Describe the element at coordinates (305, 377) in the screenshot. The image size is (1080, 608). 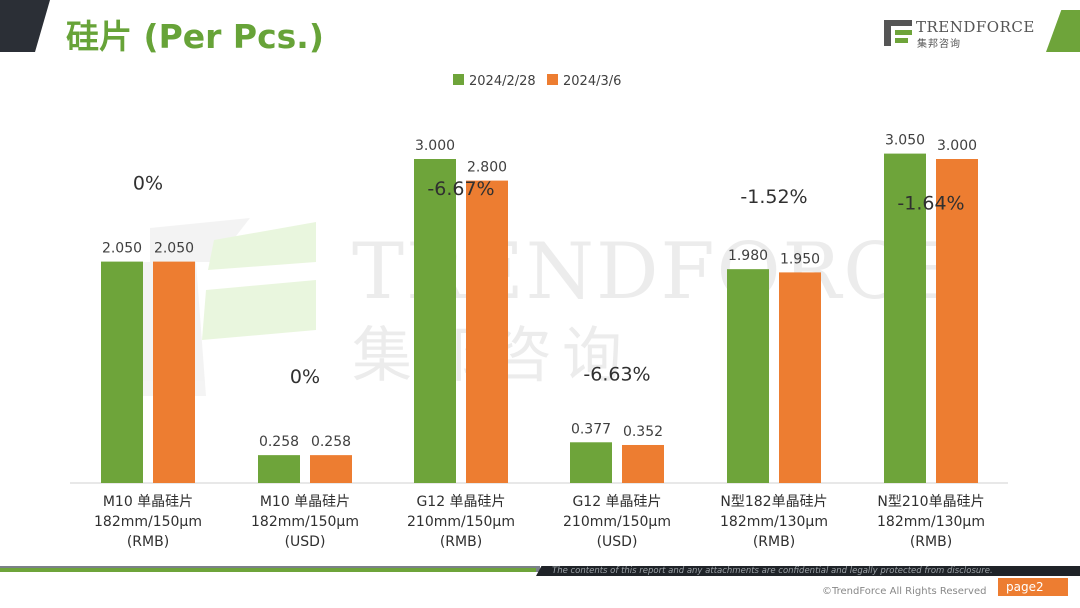
I see `change-label-cat-2: 0%` at that location.